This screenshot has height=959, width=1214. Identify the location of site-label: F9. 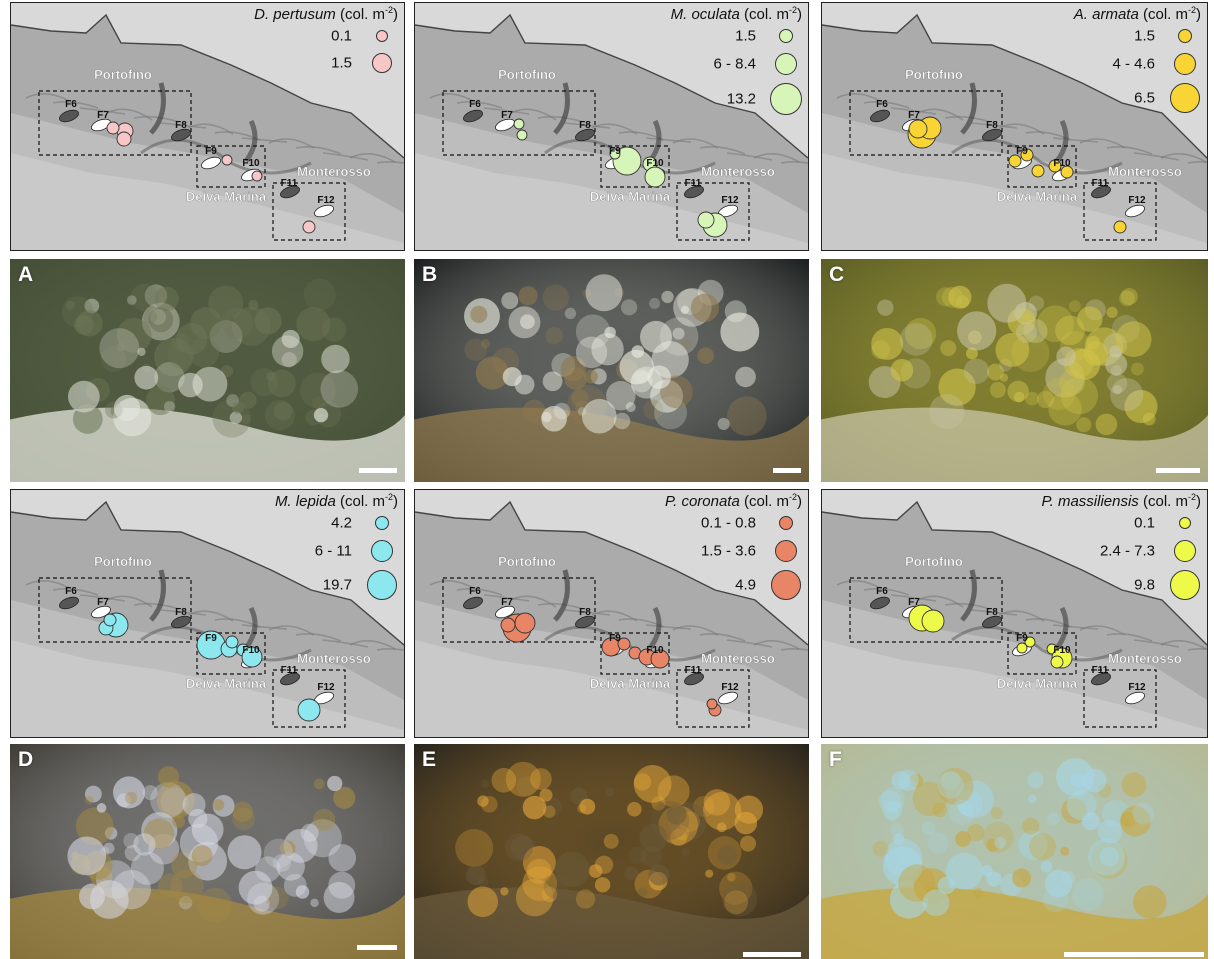
(615, 638).